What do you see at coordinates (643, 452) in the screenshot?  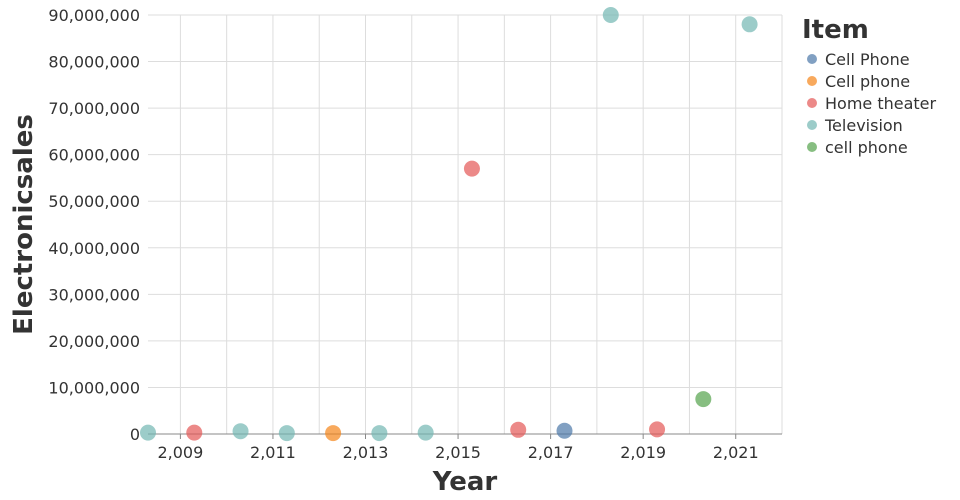 I see `x-tick-label: 2,019` at bounding box center [643, 452].